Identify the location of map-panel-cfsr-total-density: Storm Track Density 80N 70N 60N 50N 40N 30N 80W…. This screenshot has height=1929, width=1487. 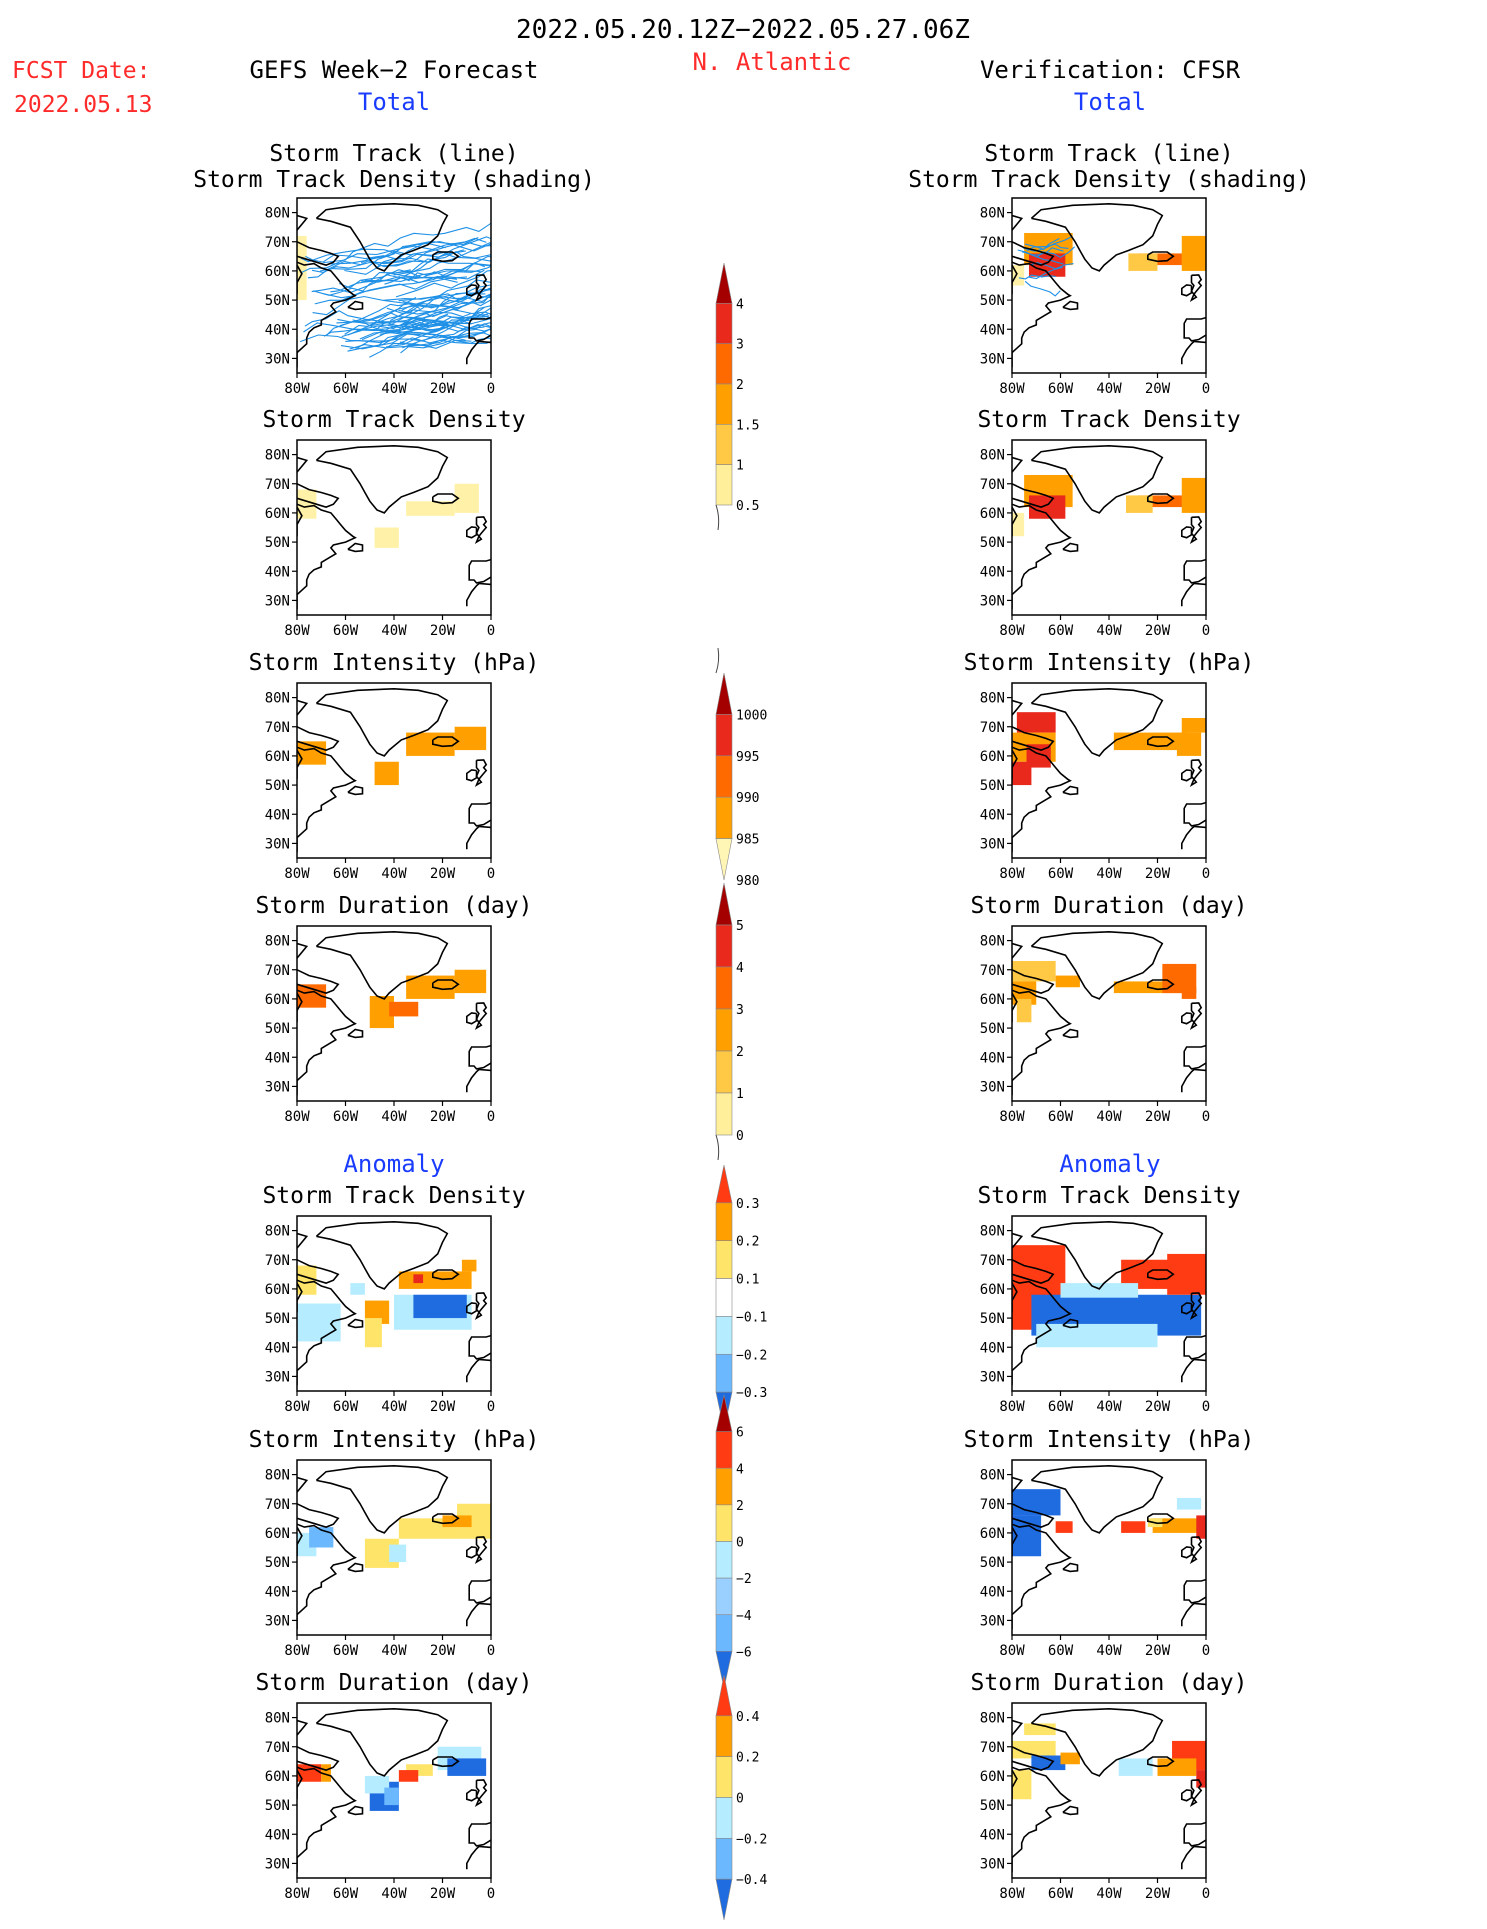
(1108, 523).